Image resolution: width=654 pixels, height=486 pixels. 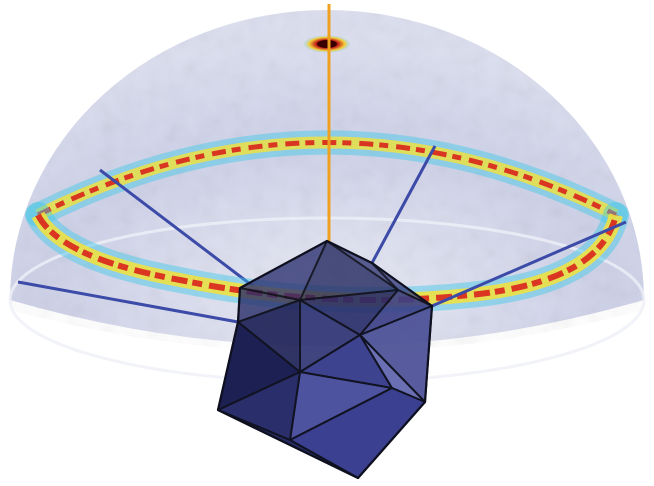 What do you see at coordinates (327, 44) in the screenshot?
I see `polar-spot` at bounding box center [327, 44].